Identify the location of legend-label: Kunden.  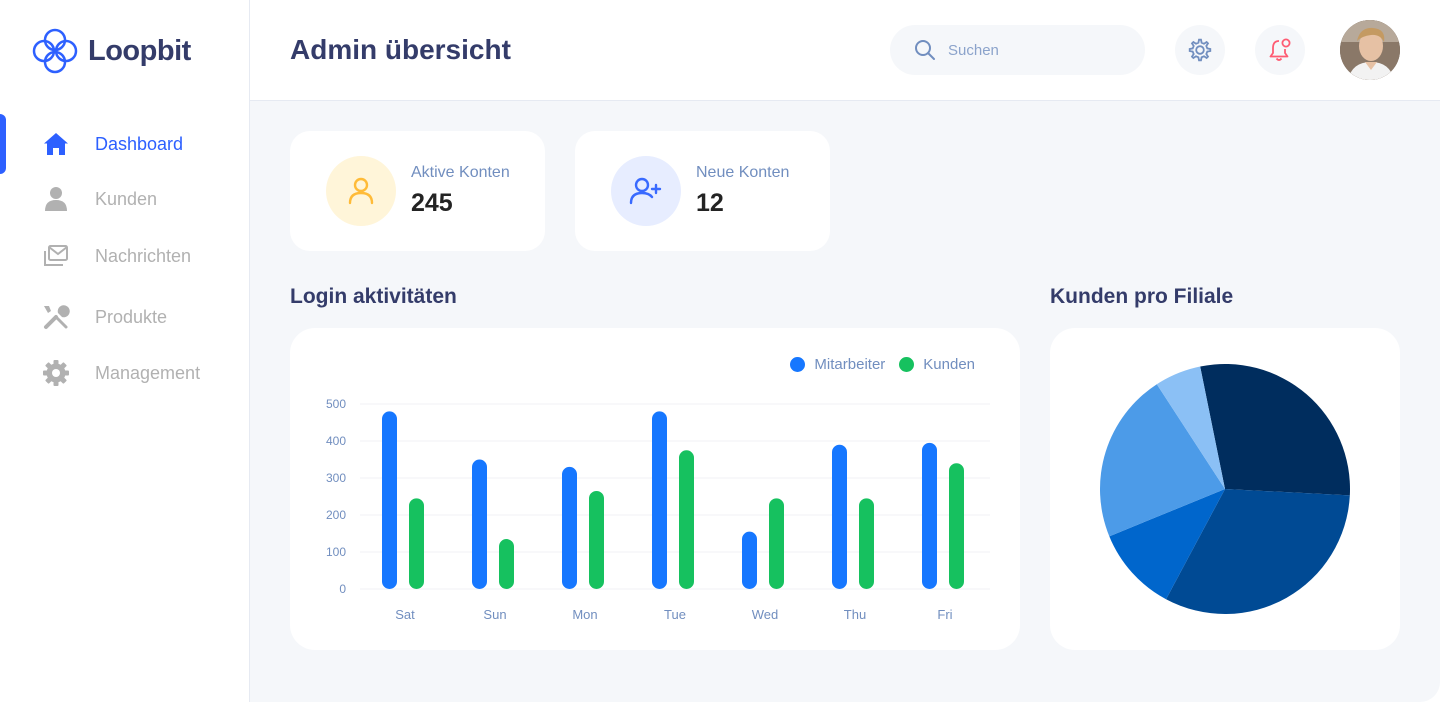
(949, 364).